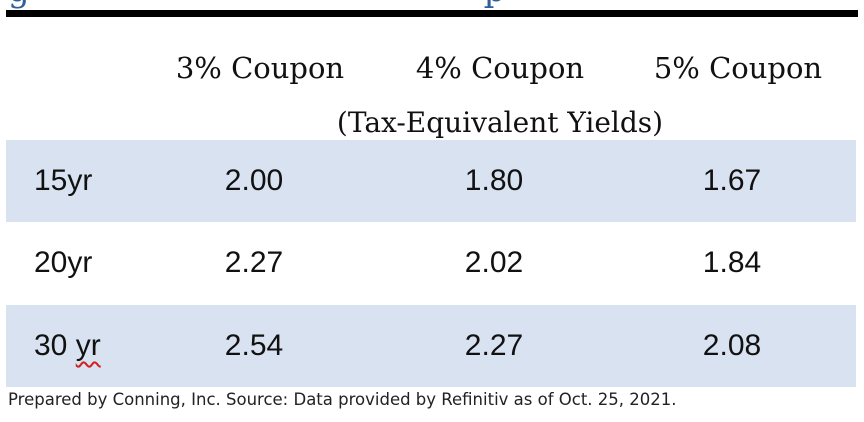  I want to click on cropped-title-fragment: g p p, so click(432, 9).